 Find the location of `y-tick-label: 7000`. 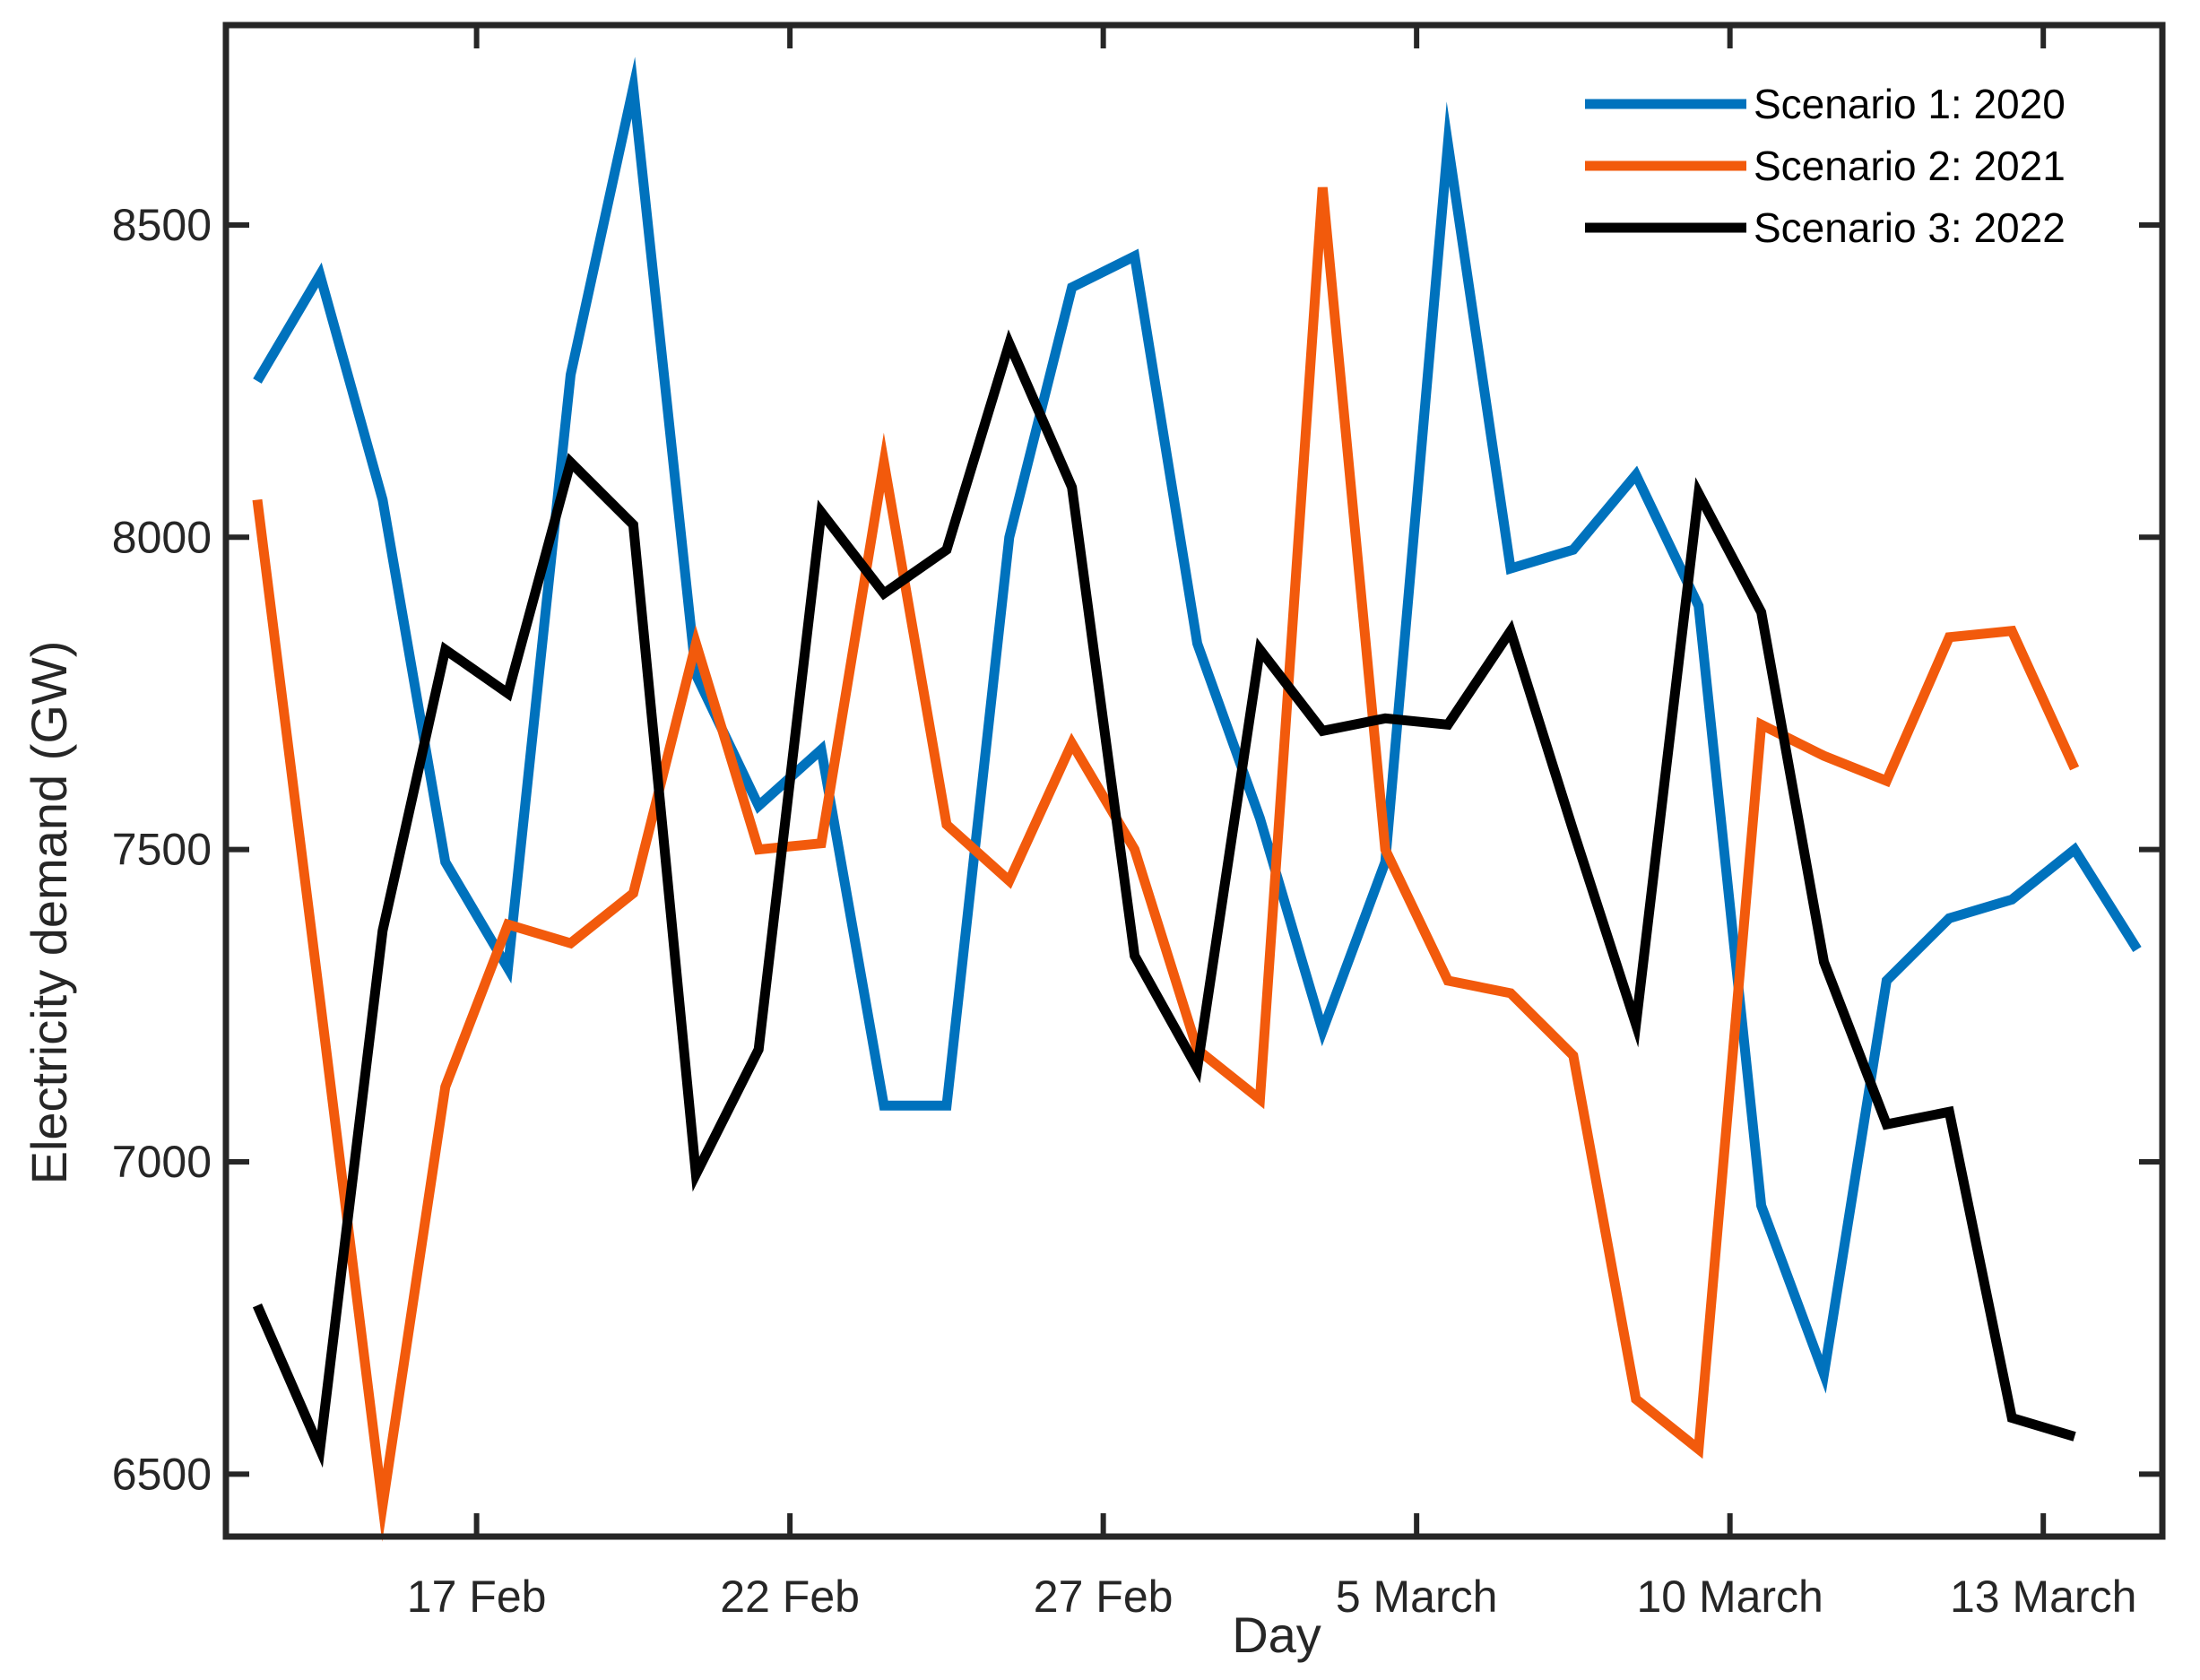

y-tick-label: 7000 is located at coordinates (162, 1162).